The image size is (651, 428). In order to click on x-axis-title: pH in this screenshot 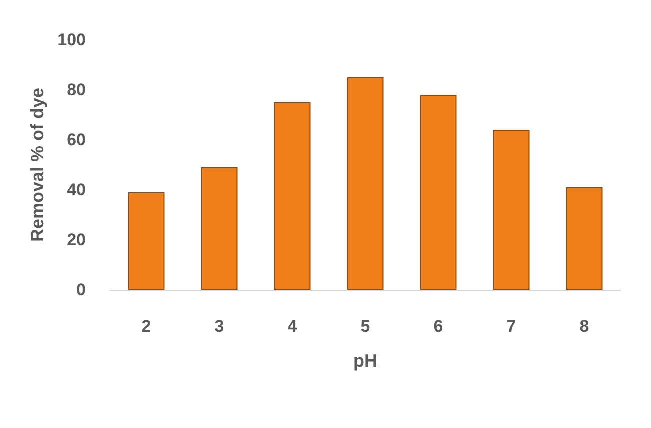, I will do `click(366, 361)`.